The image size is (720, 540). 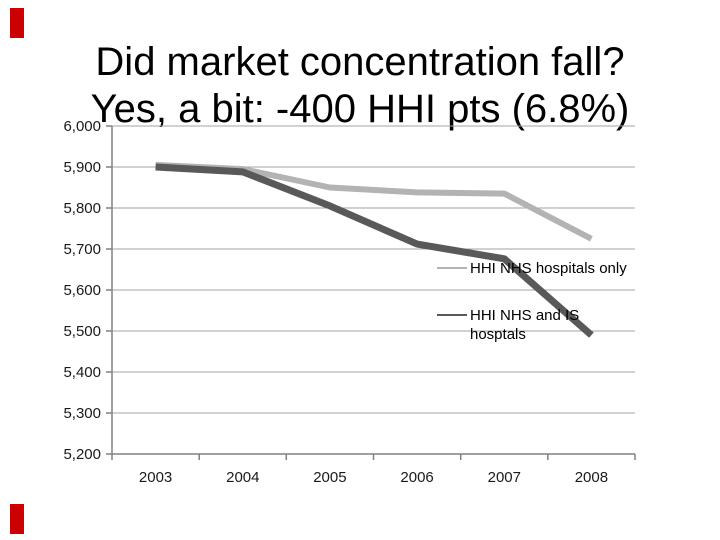 I want to click on legend-entry-nhs-hospitals-only: HHI NHS hospitals only, so click(x=532, y=268).